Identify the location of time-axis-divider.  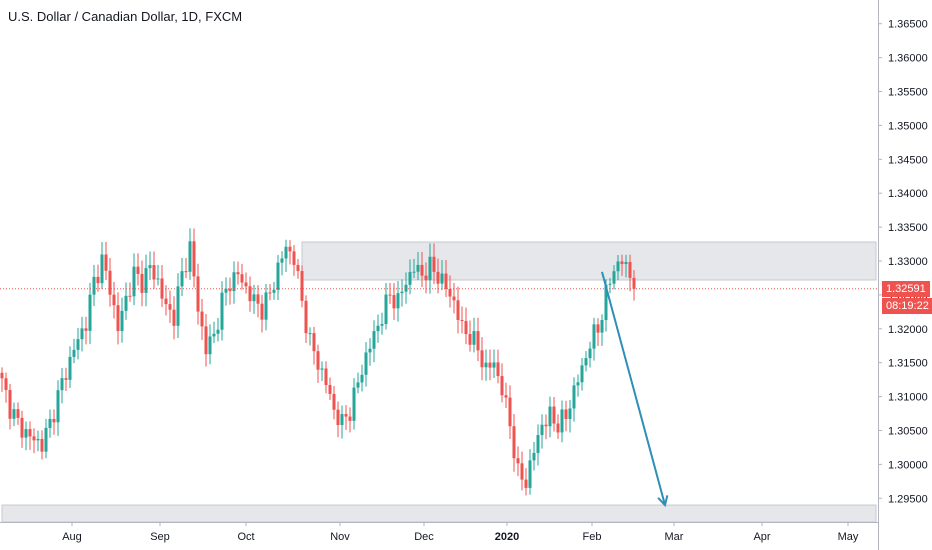
(439, 522).